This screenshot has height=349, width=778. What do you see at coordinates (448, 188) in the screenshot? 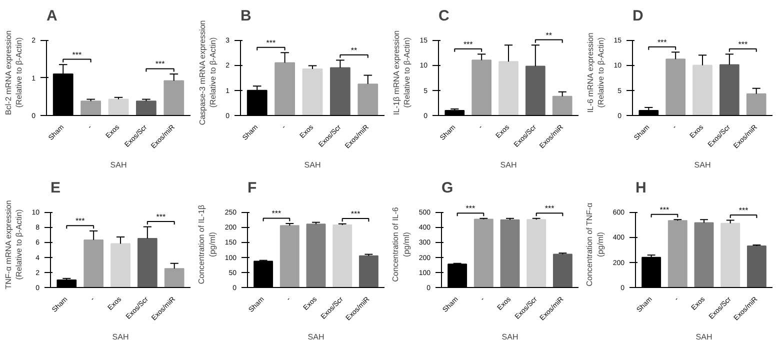
I see `chart-title: G` at bounding box center [448, 188].